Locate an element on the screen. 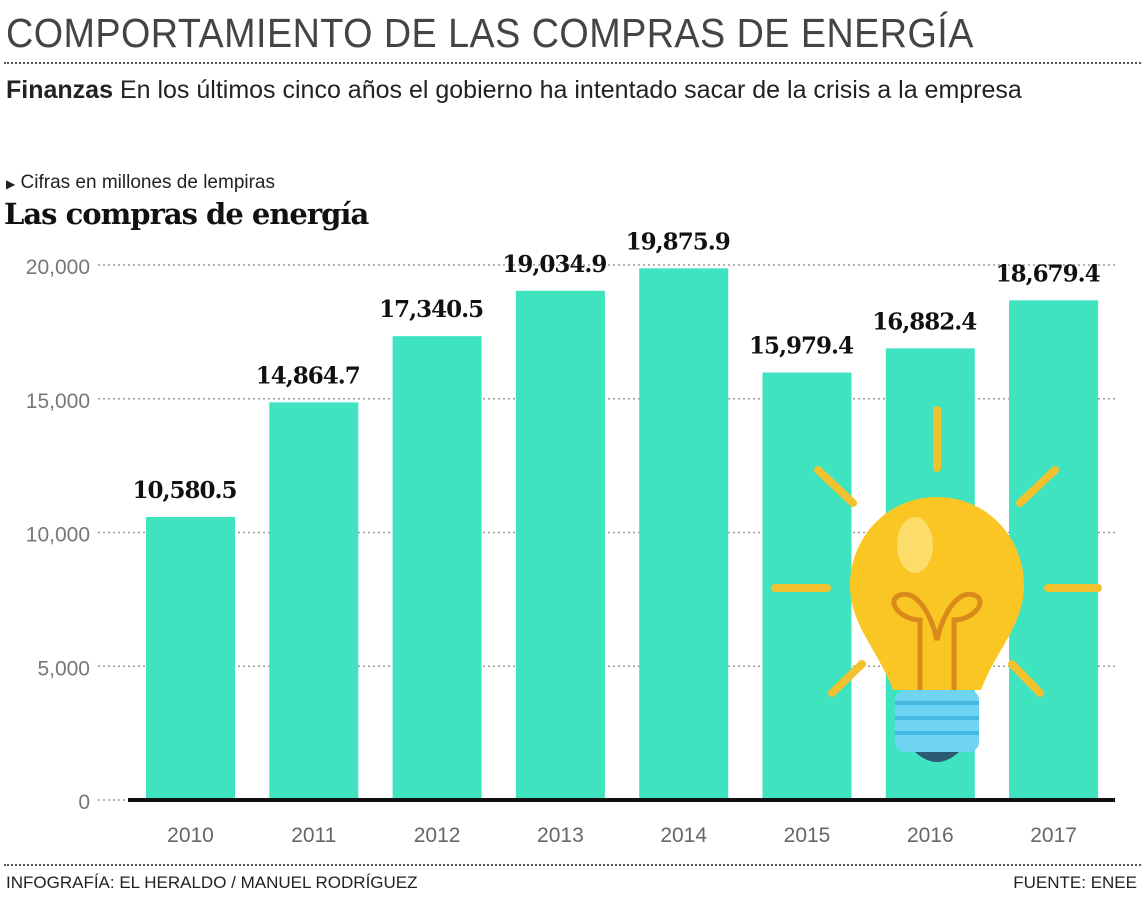 This screenshot has height=900, width=1145. data-label: 19,034.9 is located at coordinates (554, 264).